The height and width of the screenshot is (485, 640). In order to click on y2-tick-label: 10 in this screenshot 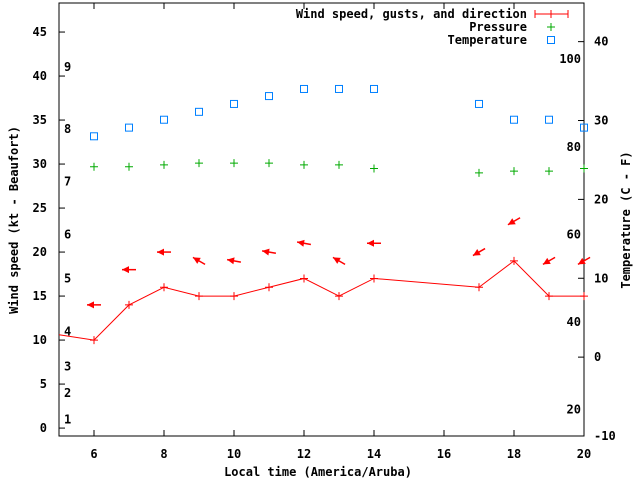, I will do `click(601, 278)`.